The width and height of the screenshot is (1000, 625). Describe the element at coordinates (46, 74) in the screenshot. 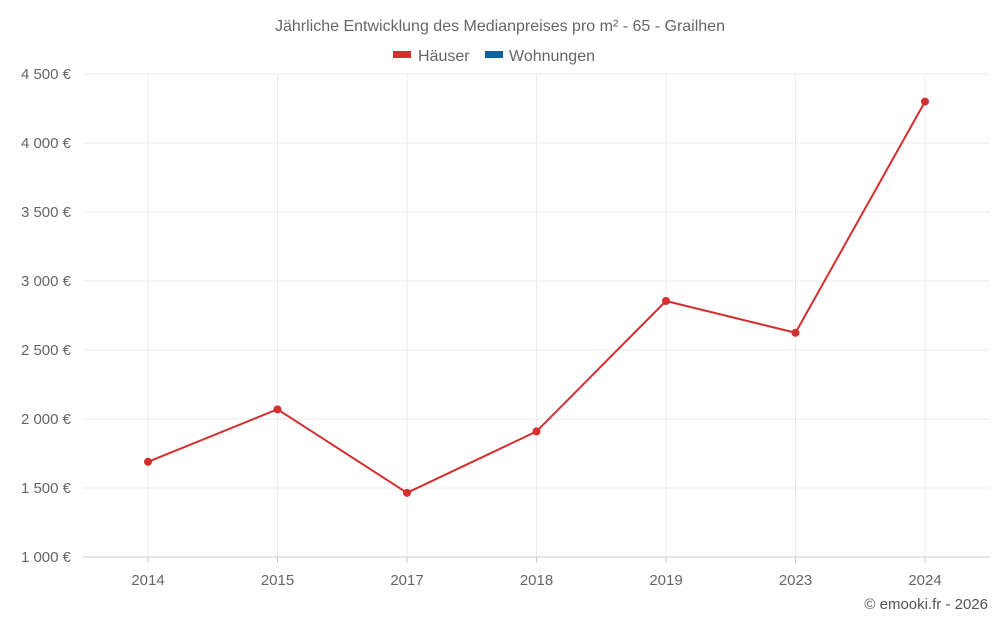

I see `y-tick-label: 4 500 €` at that location.